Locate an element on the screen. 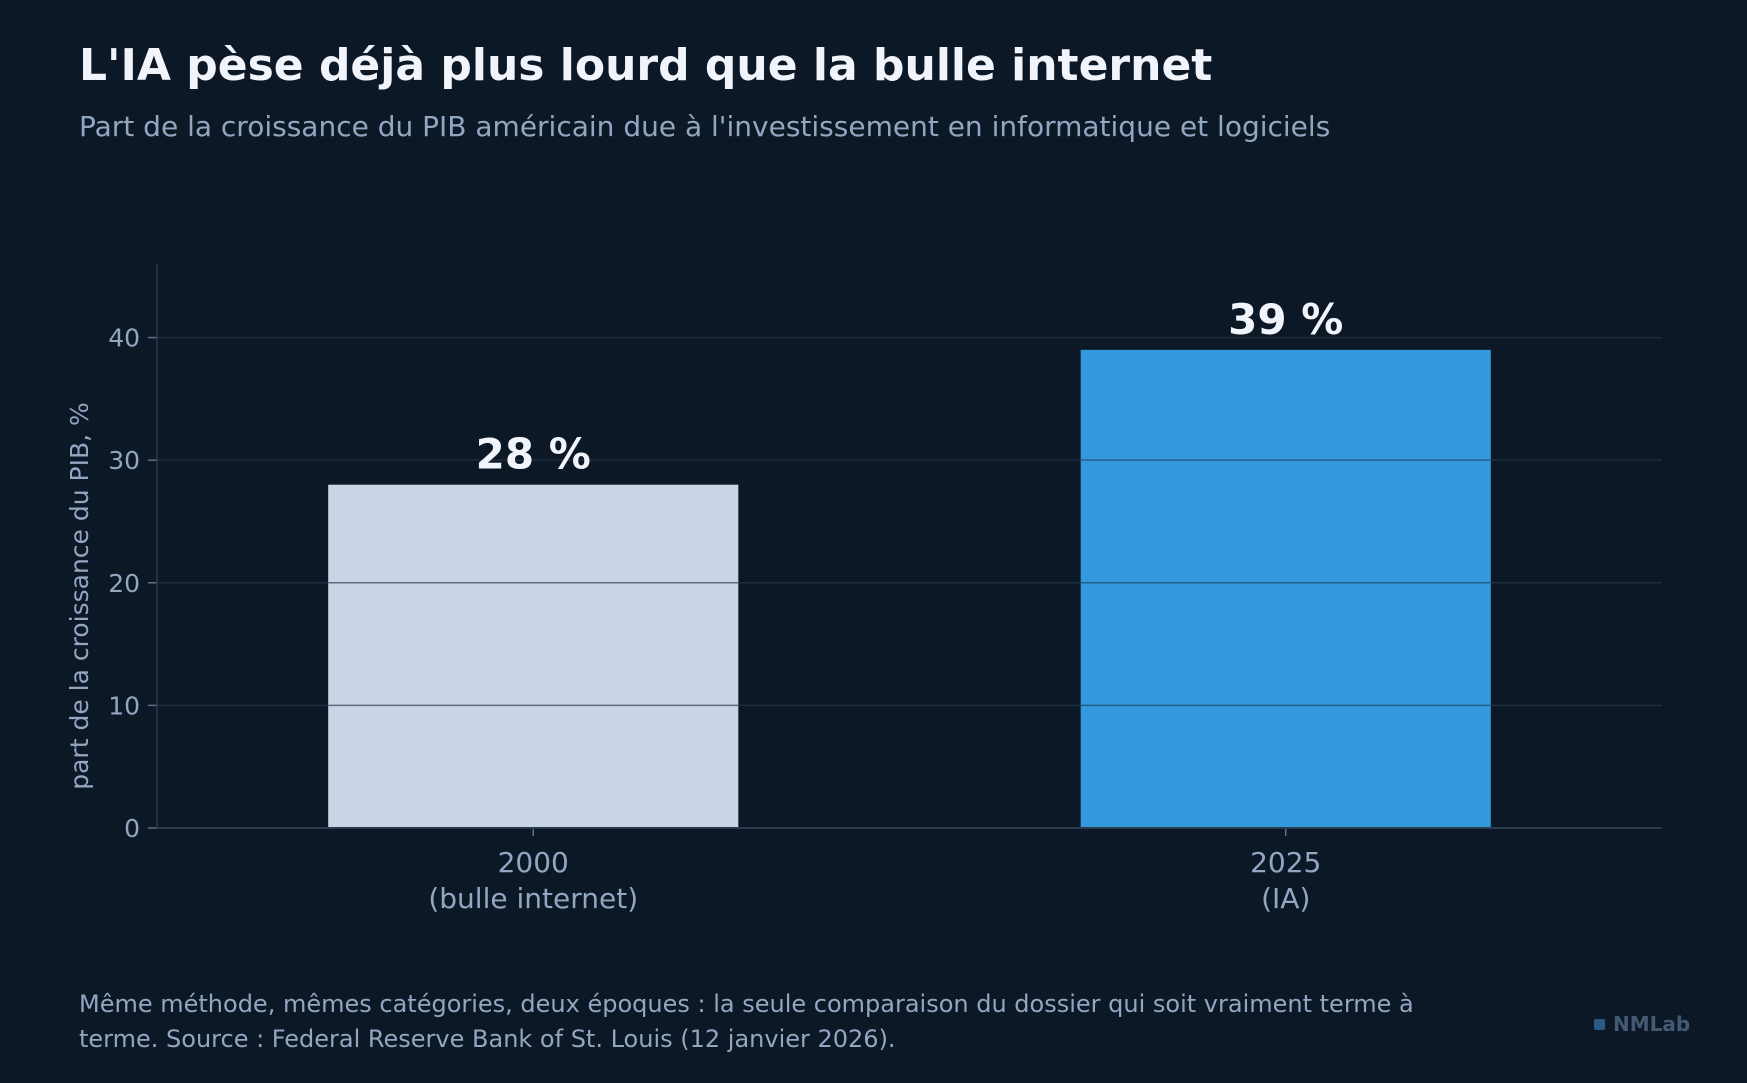 The image size is (1747, 1083). x-tick-label-2000: 2000 (bulle internet) is located at coordinates (533, 880).